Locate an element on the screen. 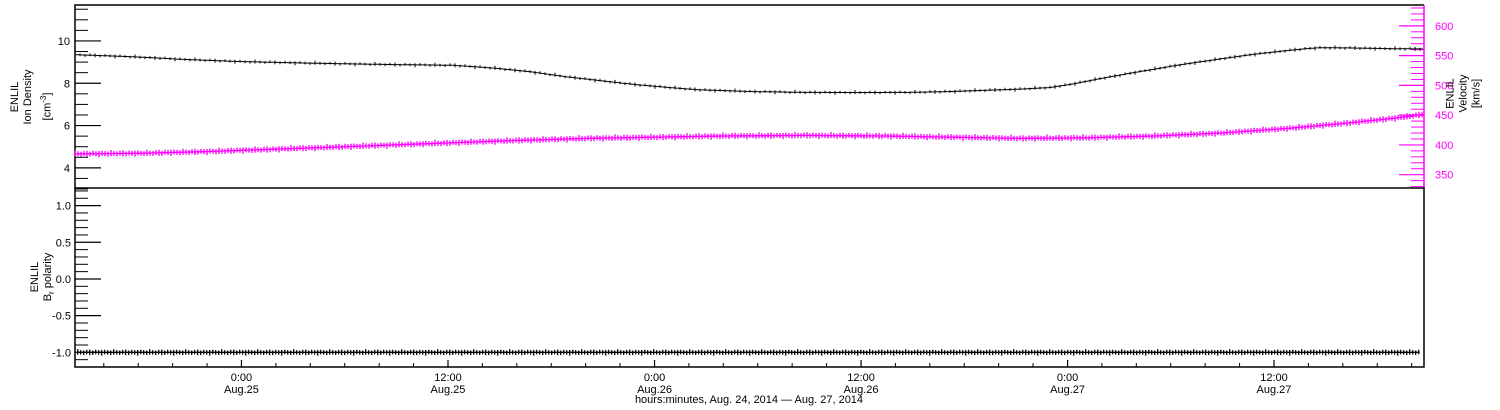 The height and width of the screenshot is (410, 1500). polarity-axis-title-line1: ENLIL is located at coordinates (35, 277).